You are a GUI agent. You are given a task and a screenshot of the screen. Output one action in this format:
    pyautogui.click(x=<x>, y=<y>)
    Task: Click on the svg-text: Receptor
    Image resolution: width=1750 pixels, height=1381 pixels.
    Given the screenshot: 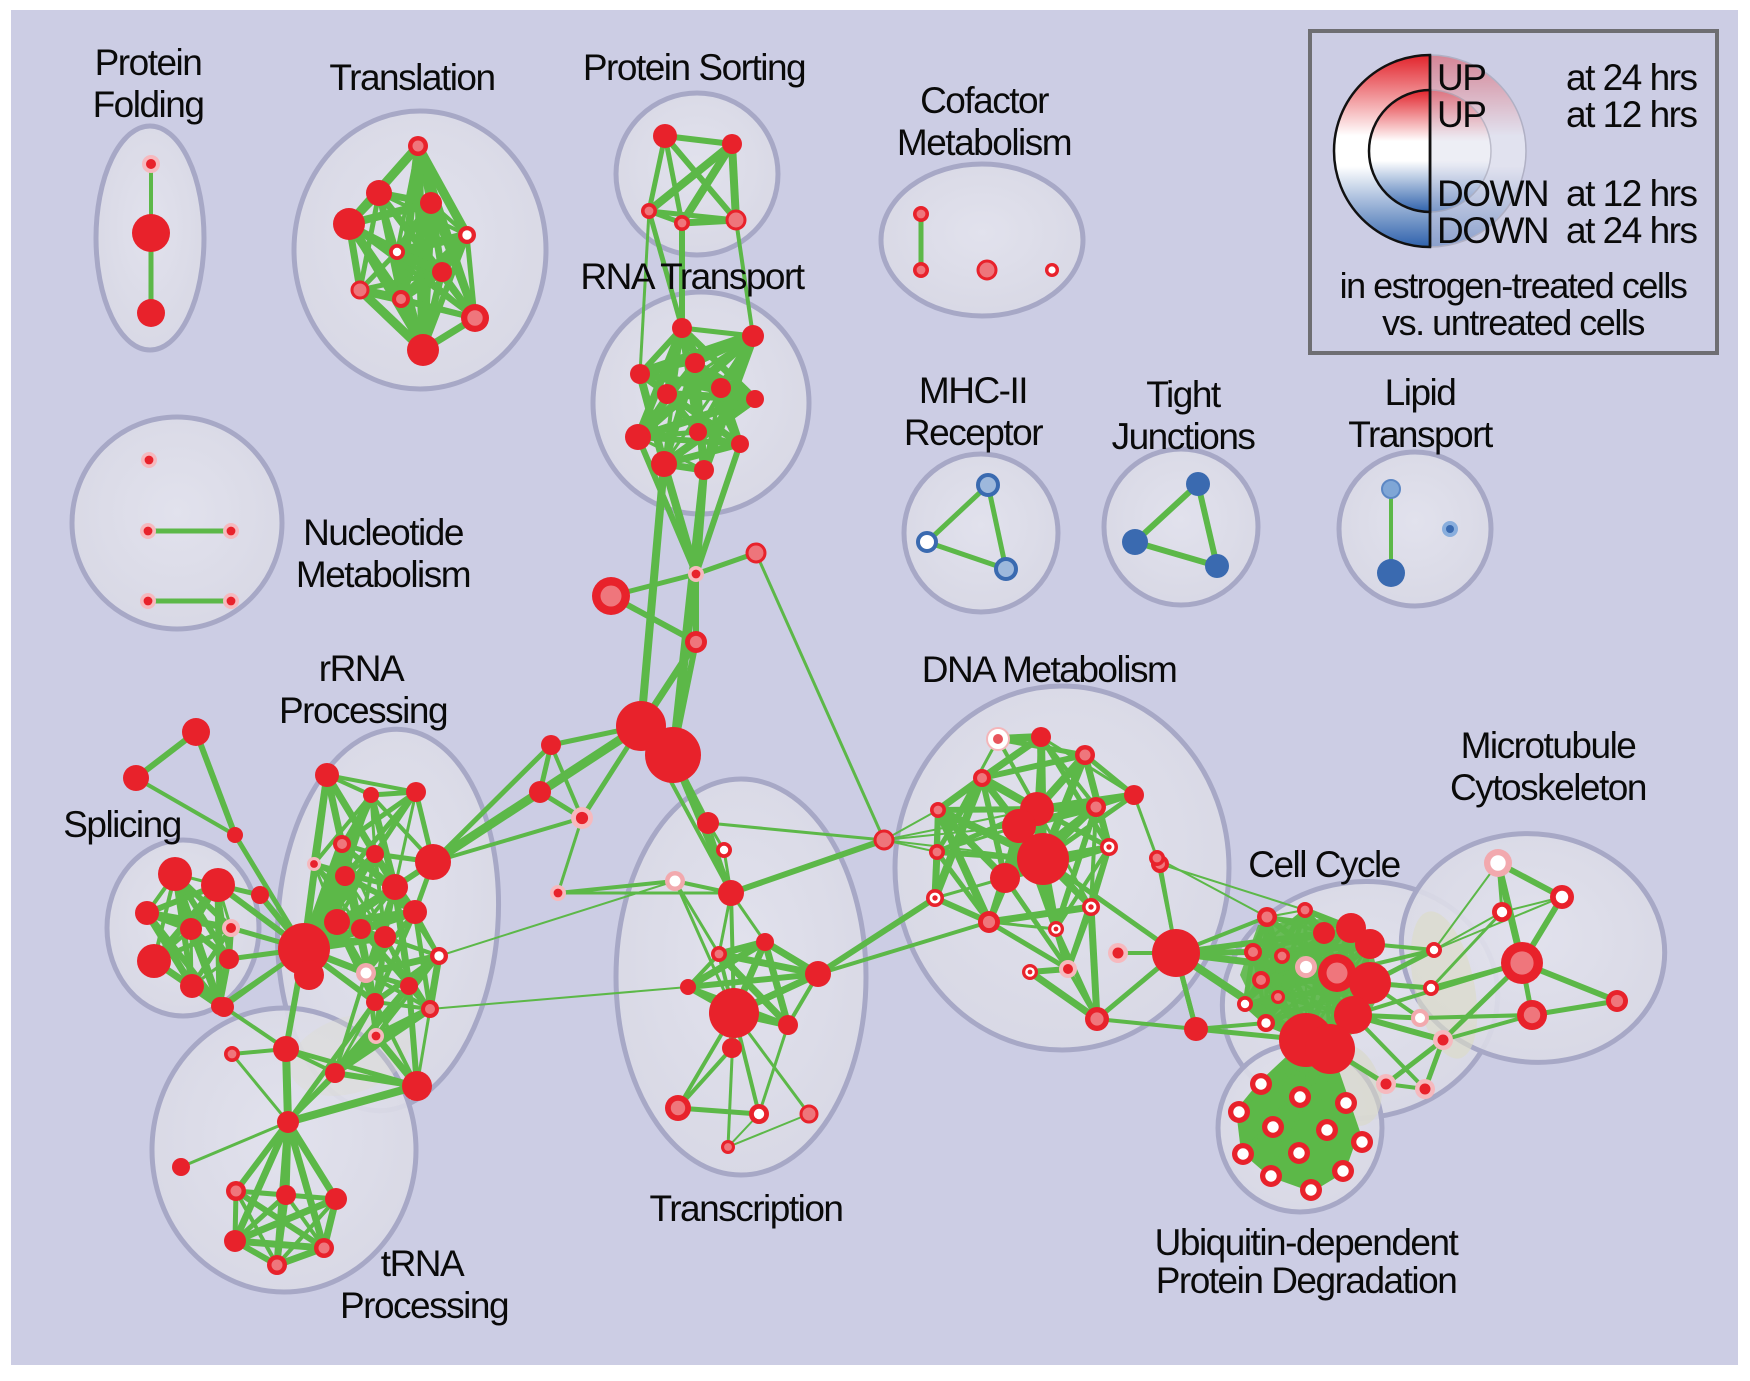 What is the action you would take?
    pyautogui.click(x=973, y=432)
    